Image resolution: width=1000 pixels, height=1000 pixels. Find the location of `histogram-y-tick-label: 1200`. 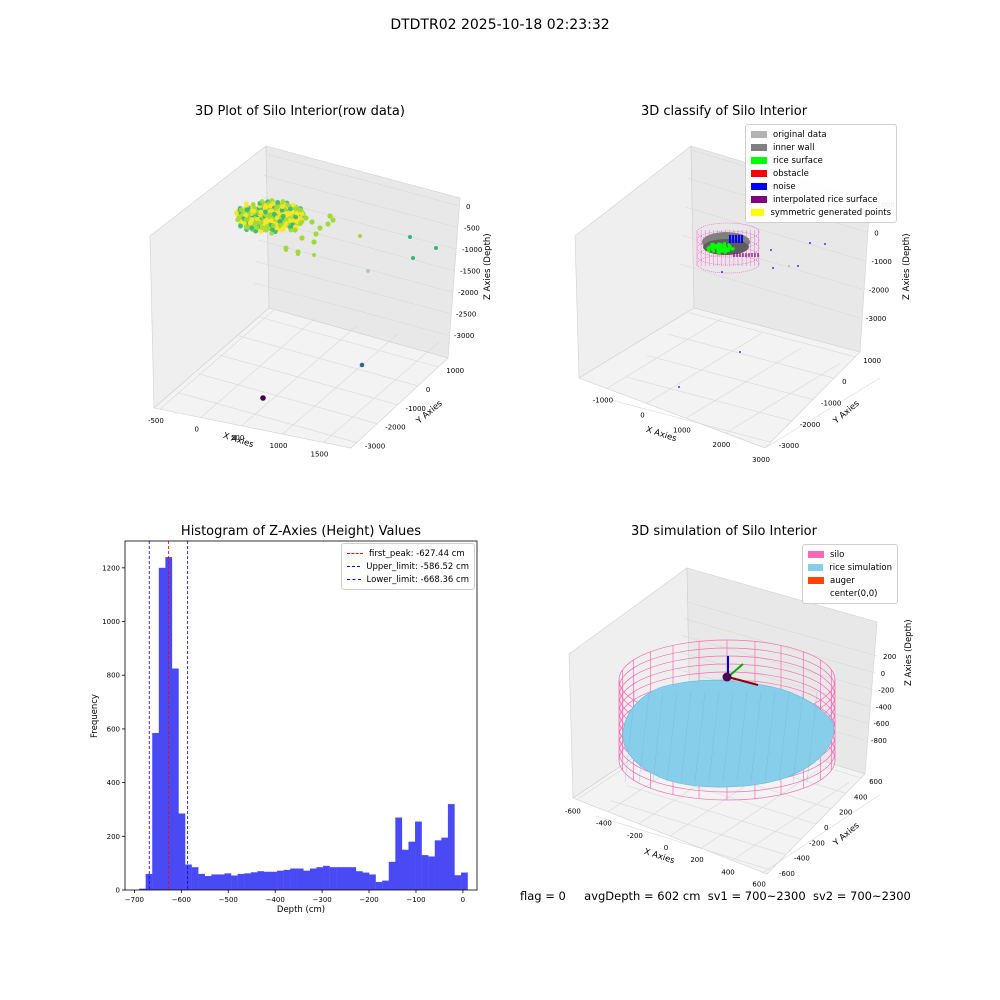

histogram-y-tick-label: 1200 is located at coordinates (111, 568).